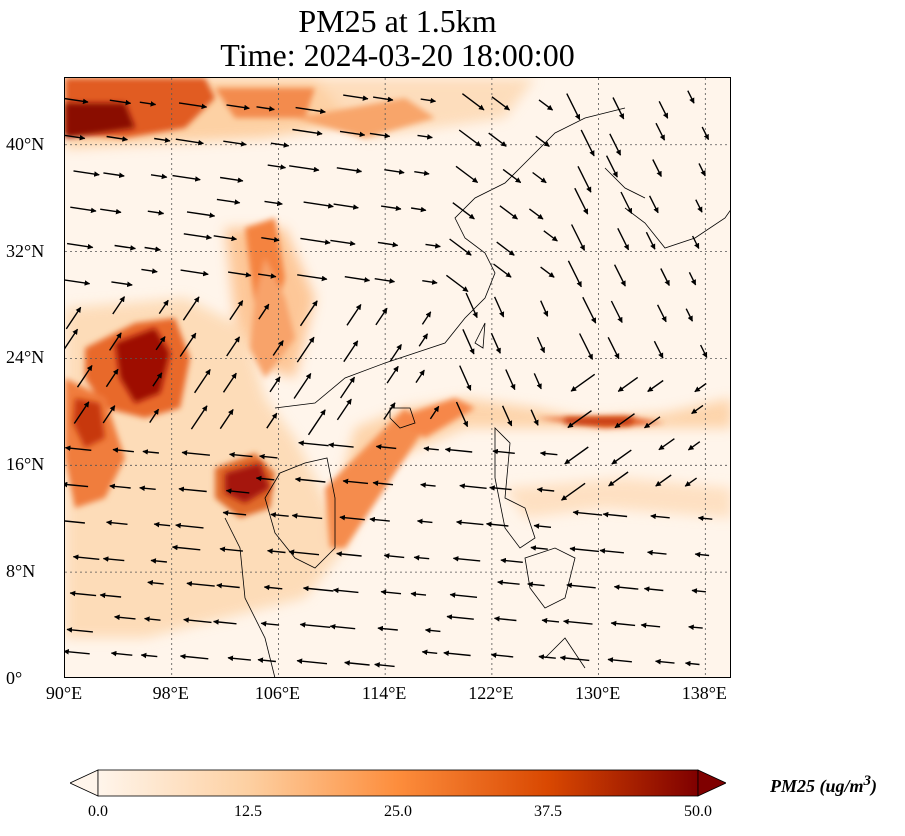 This screenshot has width=905, height=836. Describe the element at coordinates (398, 811) in the screenshot. I see `colorbar-tick-label: 25.0` at that location.